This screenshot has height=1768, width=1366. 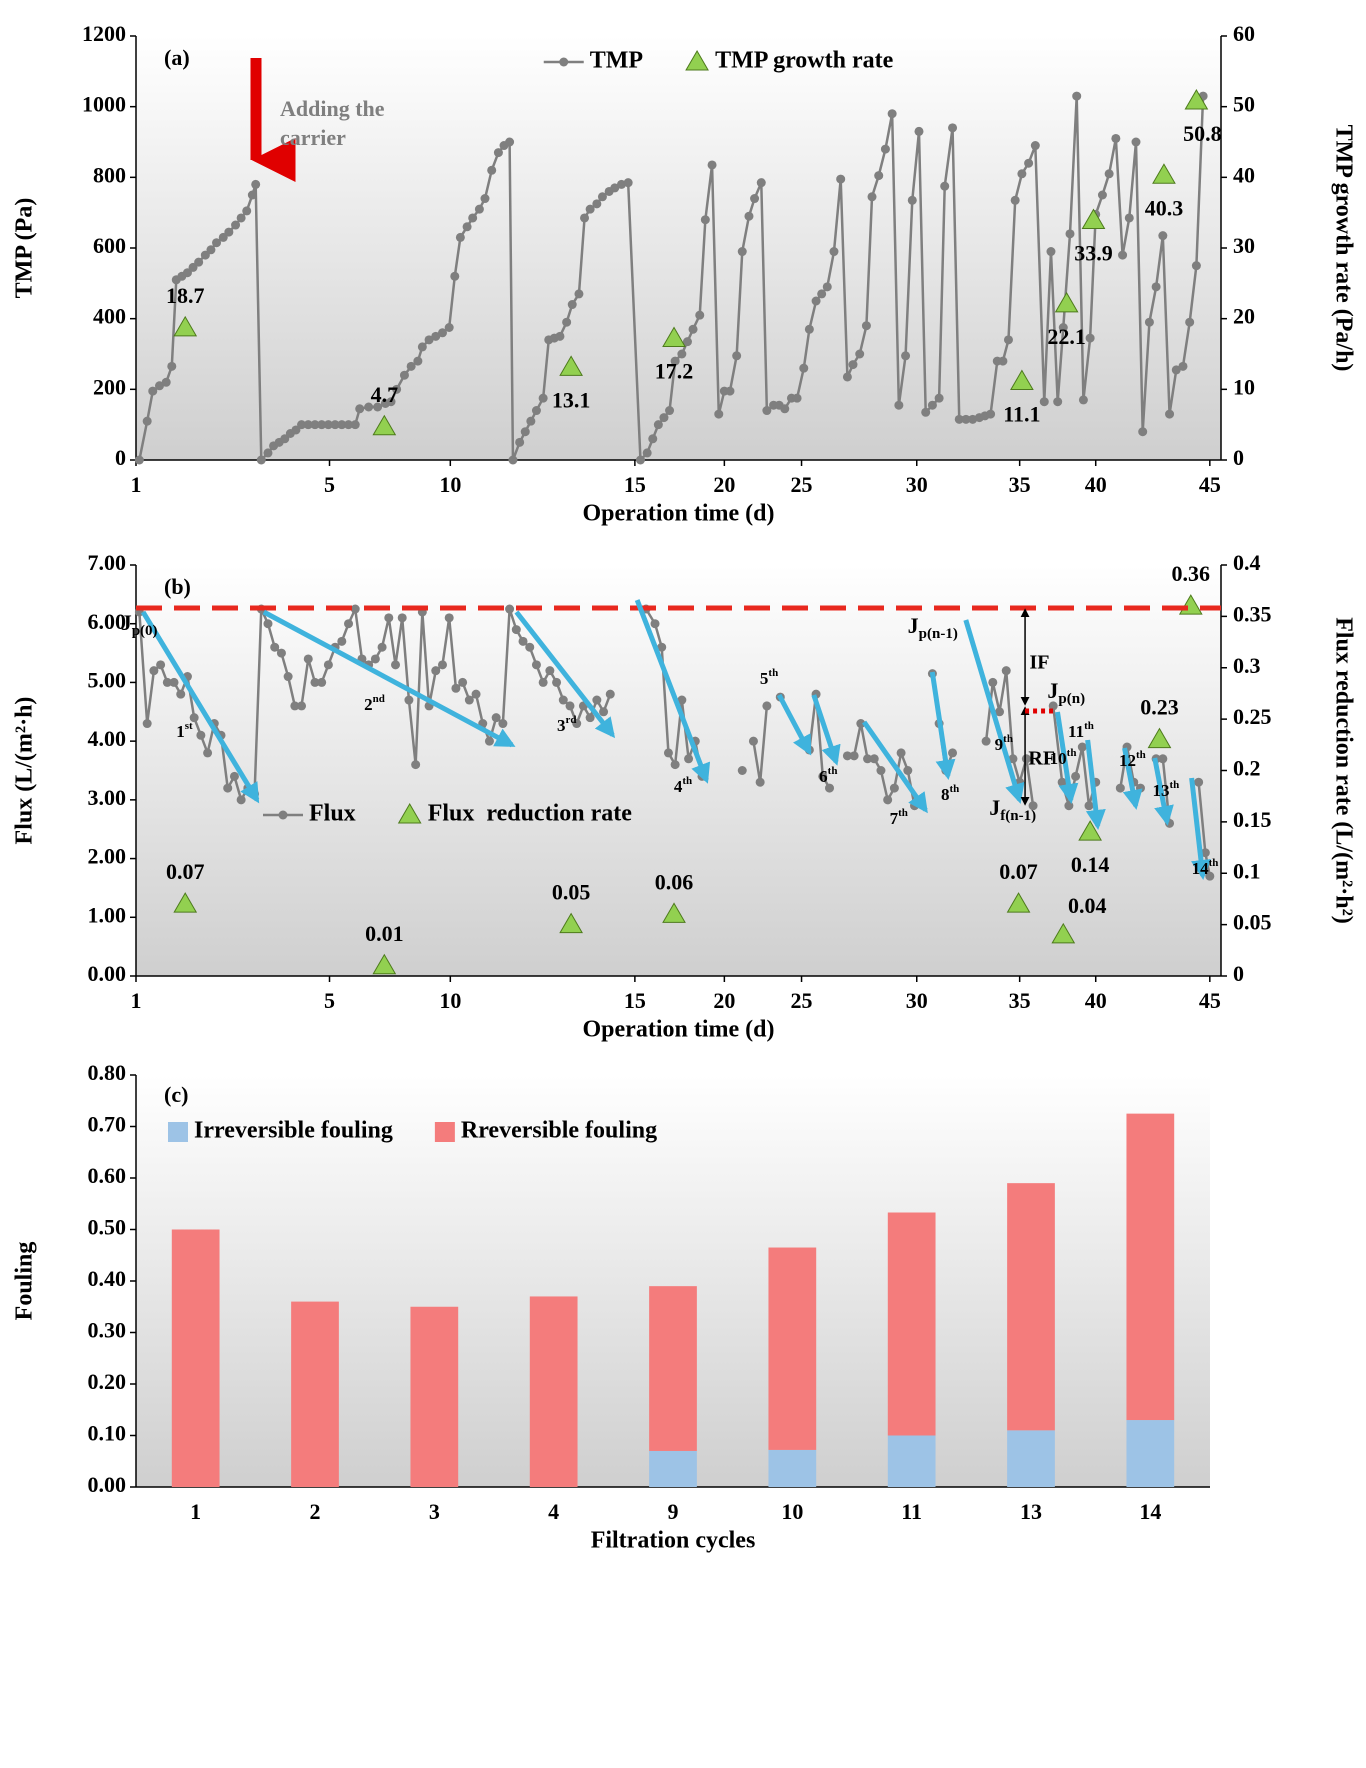 What do you see at coordinates (1247, 562) in the screenshot?
I see `y2-tick-label: 0.4` at bounding box center [1247, 562].